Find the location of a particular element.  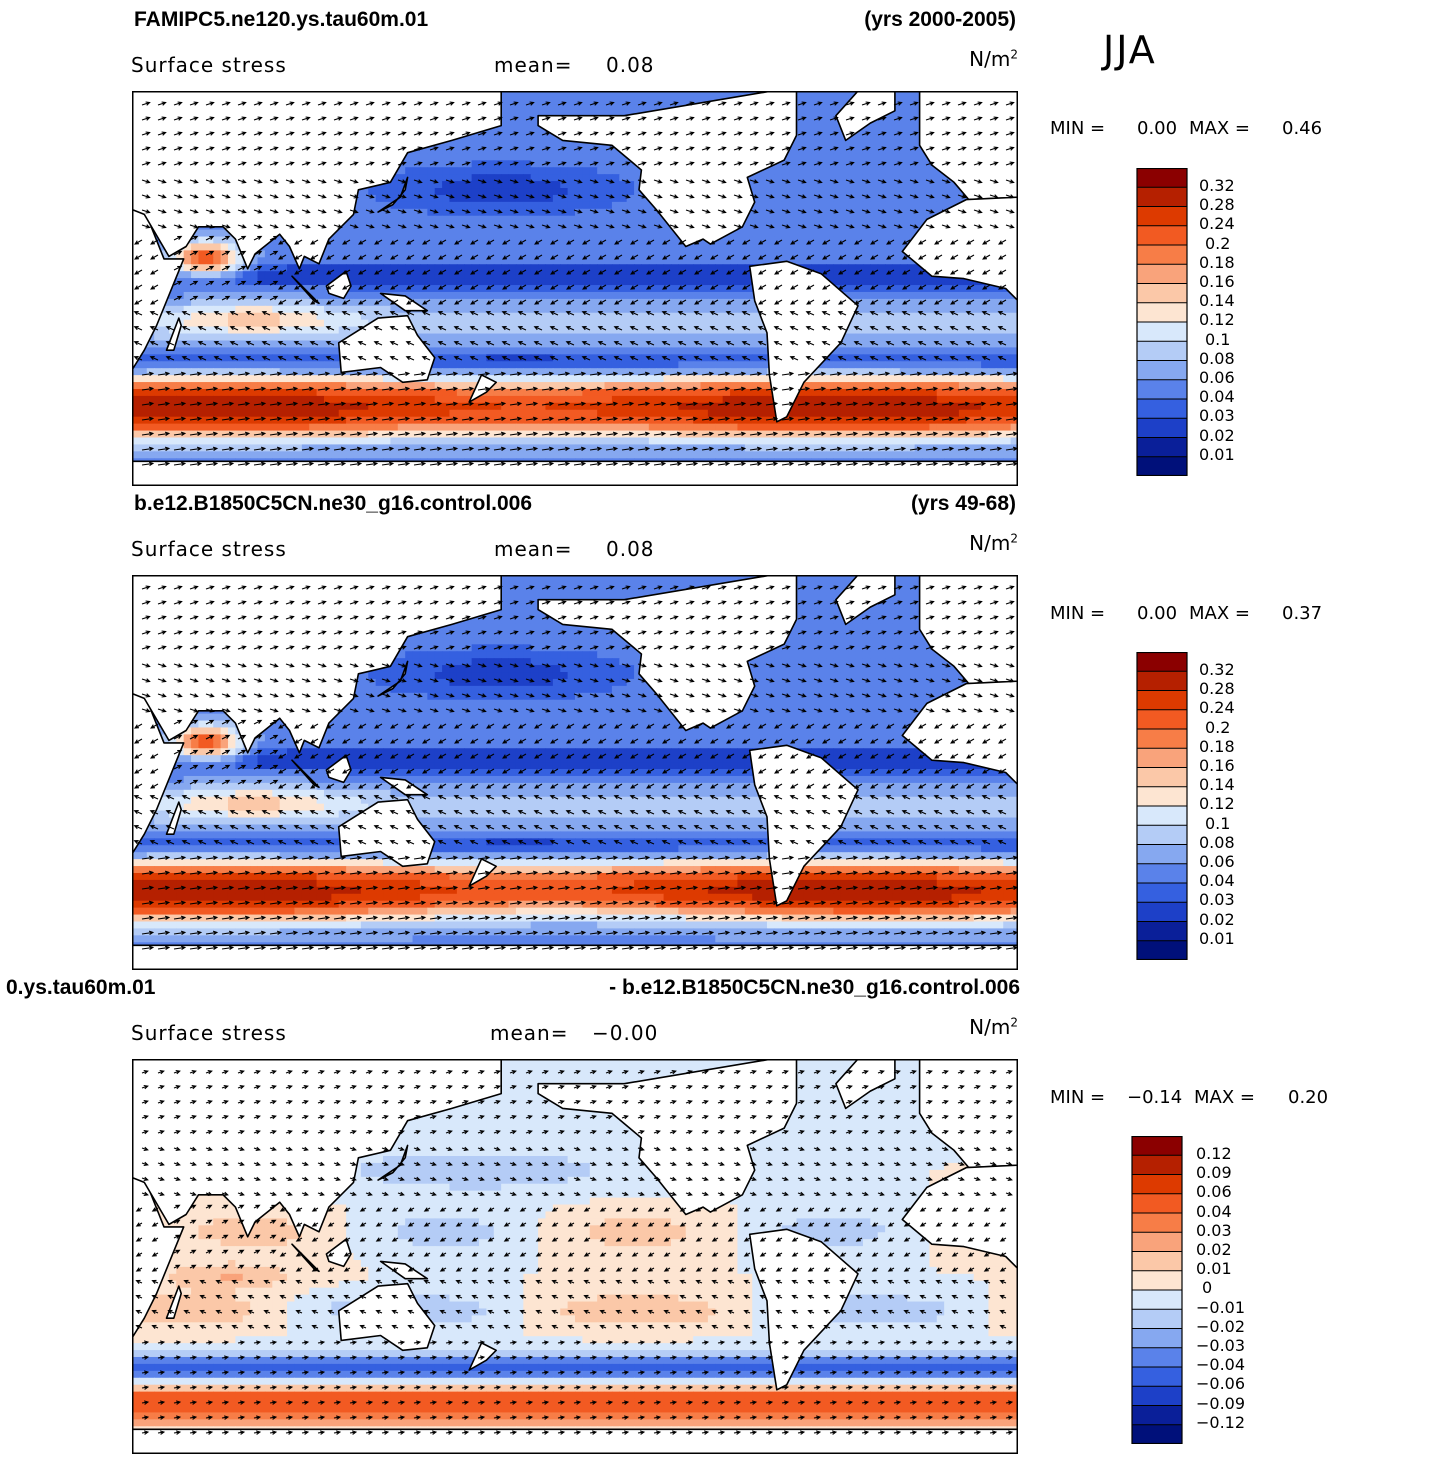

panel-2-variable: Surface stress is located at coordinates (209, 549).